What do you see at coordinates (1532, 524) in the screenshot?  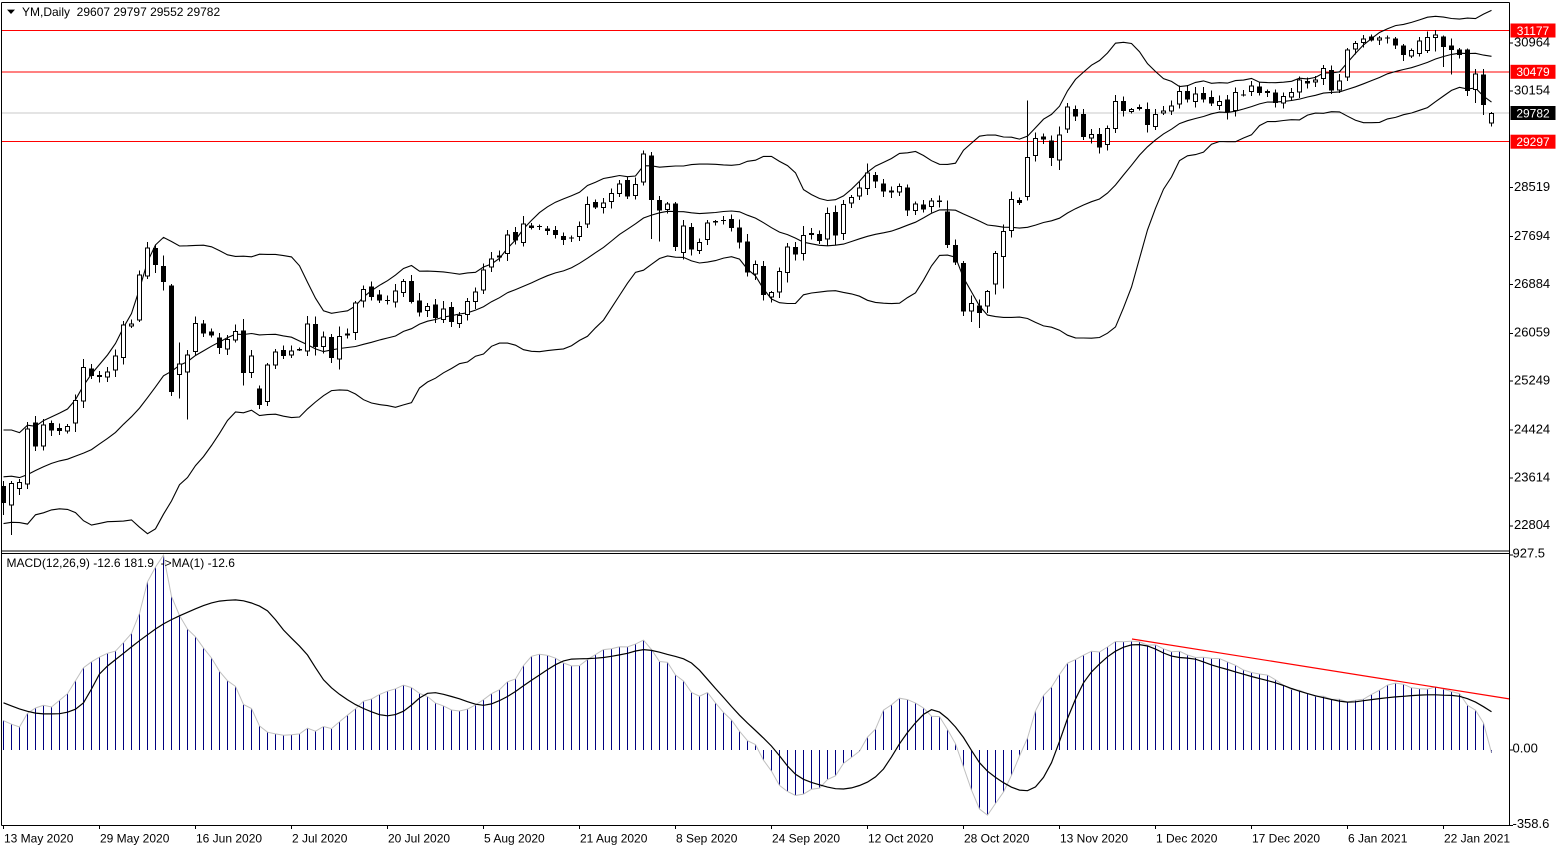 I see `svg-text: 22804` at bounding box center [1532, 524].